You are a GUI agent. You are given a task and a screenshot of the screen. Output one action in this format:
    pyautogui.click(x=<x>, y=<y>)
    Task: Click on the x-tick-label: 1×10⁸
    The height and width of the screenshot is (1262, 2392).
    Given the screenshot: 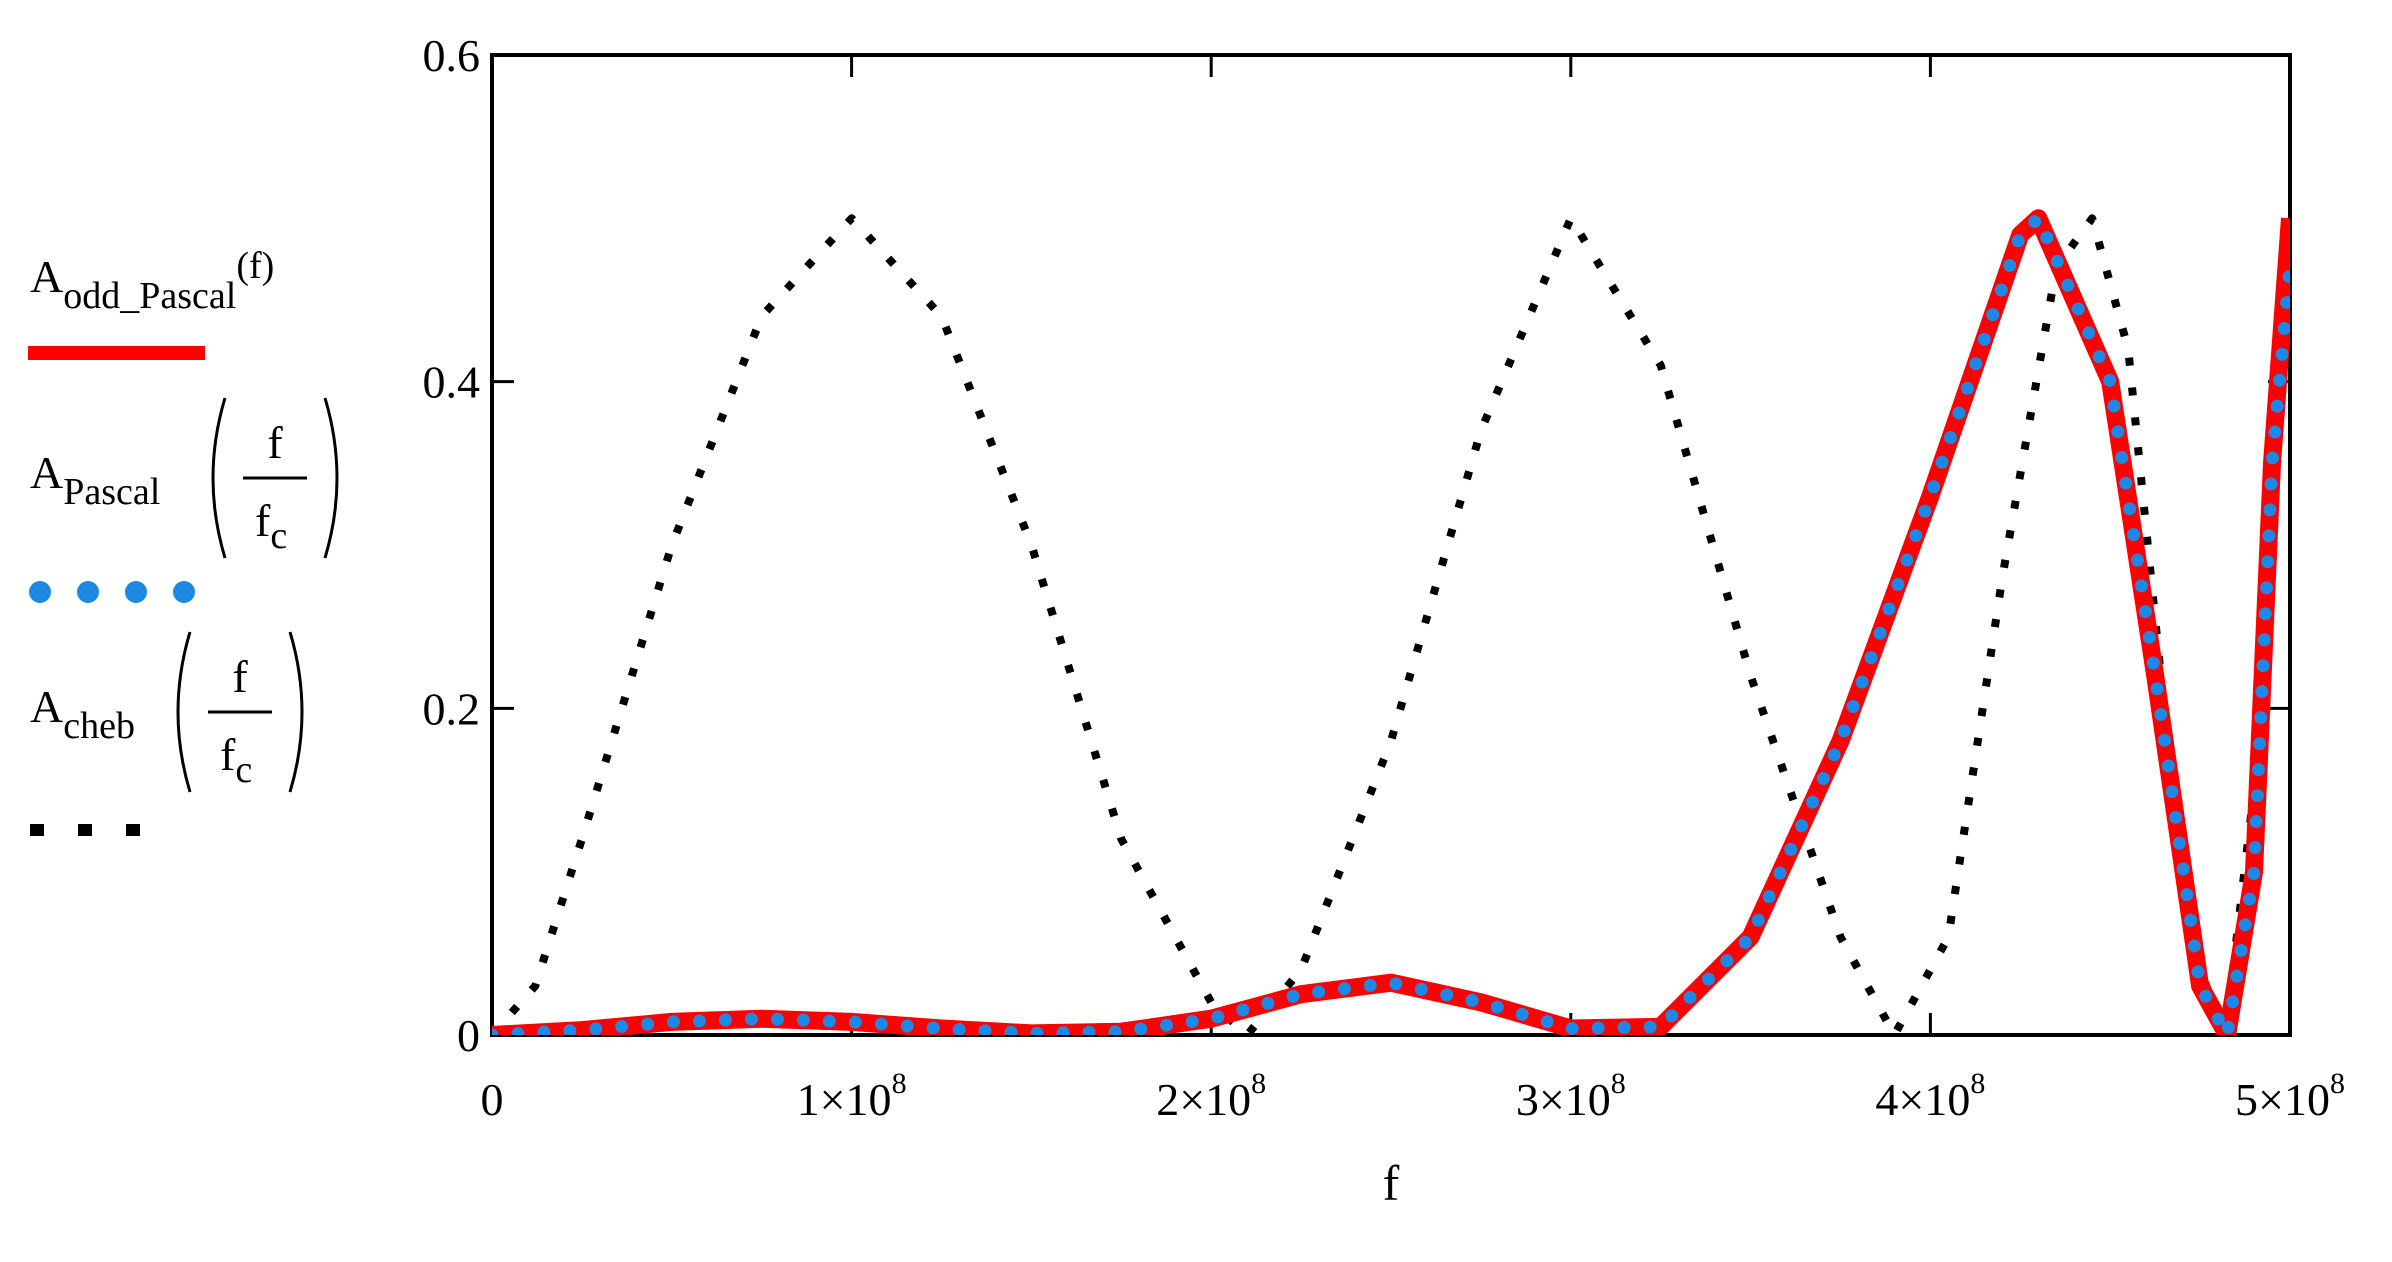 What is the action you would take?
    pyautogui.click(x=852, y=1096)
    